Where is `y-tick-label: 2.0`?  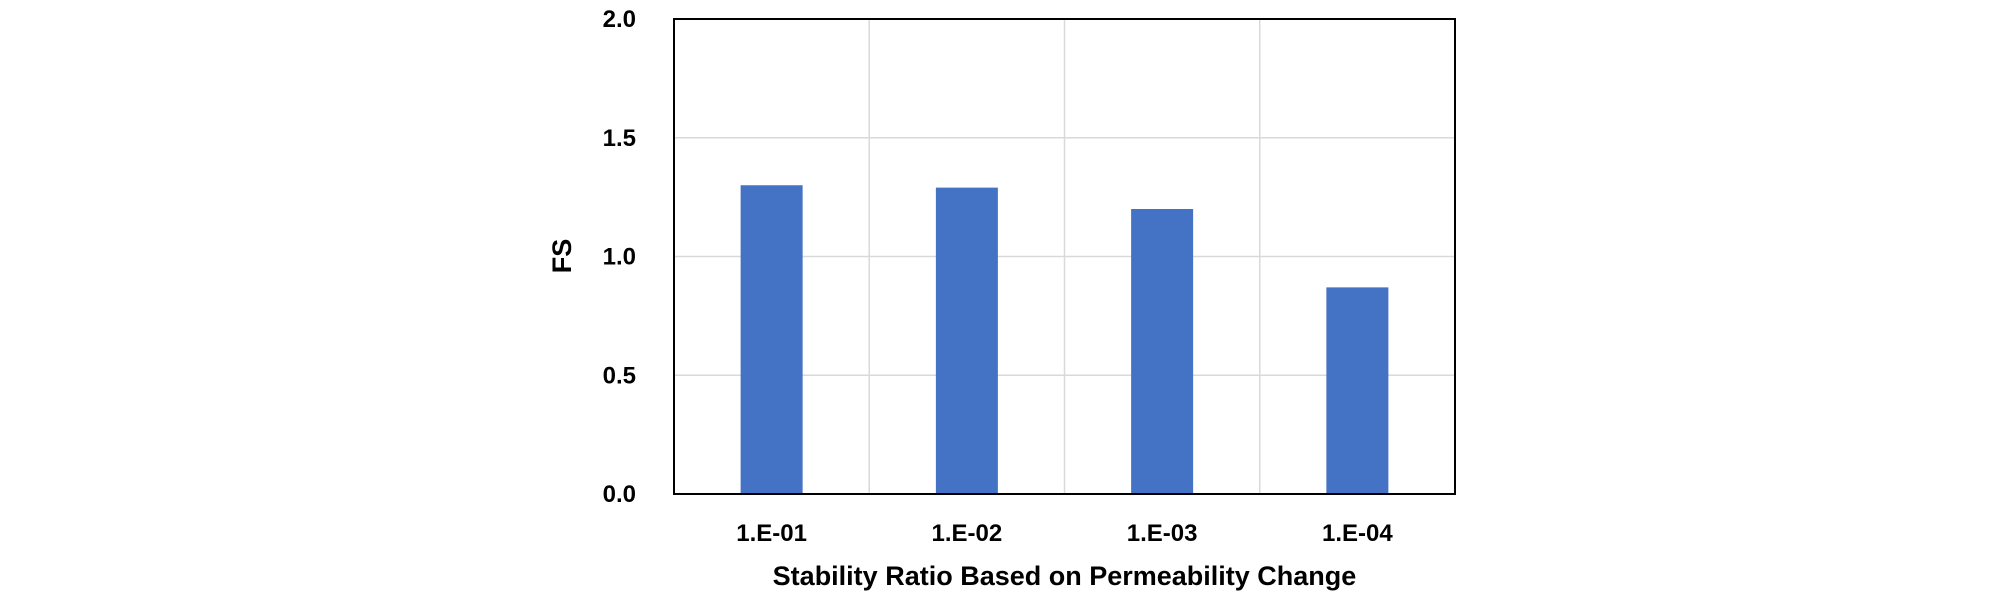
y-tick-label: 2.0 is located at coordinates (619, 19).